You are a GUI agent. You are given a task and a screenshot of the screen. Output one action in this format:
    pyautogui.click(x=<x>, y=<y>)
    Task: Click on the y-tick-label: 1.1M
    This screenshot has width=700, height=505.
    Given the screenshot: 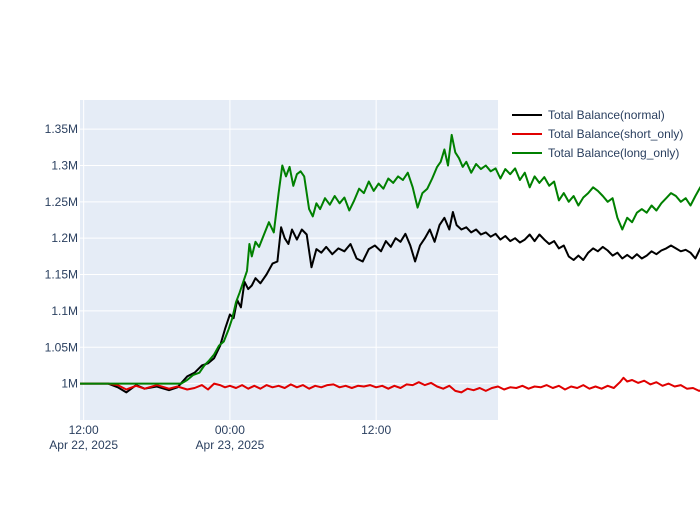 What is the action you would take?
    pyautogui.click(x=64, y=311)
    